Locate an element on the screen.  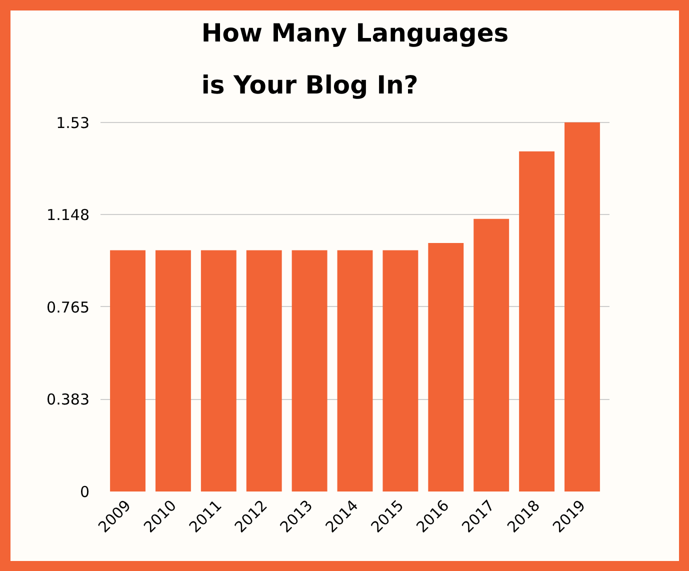
y-tick-label: 1.148 is located at coordinates (68, 215).